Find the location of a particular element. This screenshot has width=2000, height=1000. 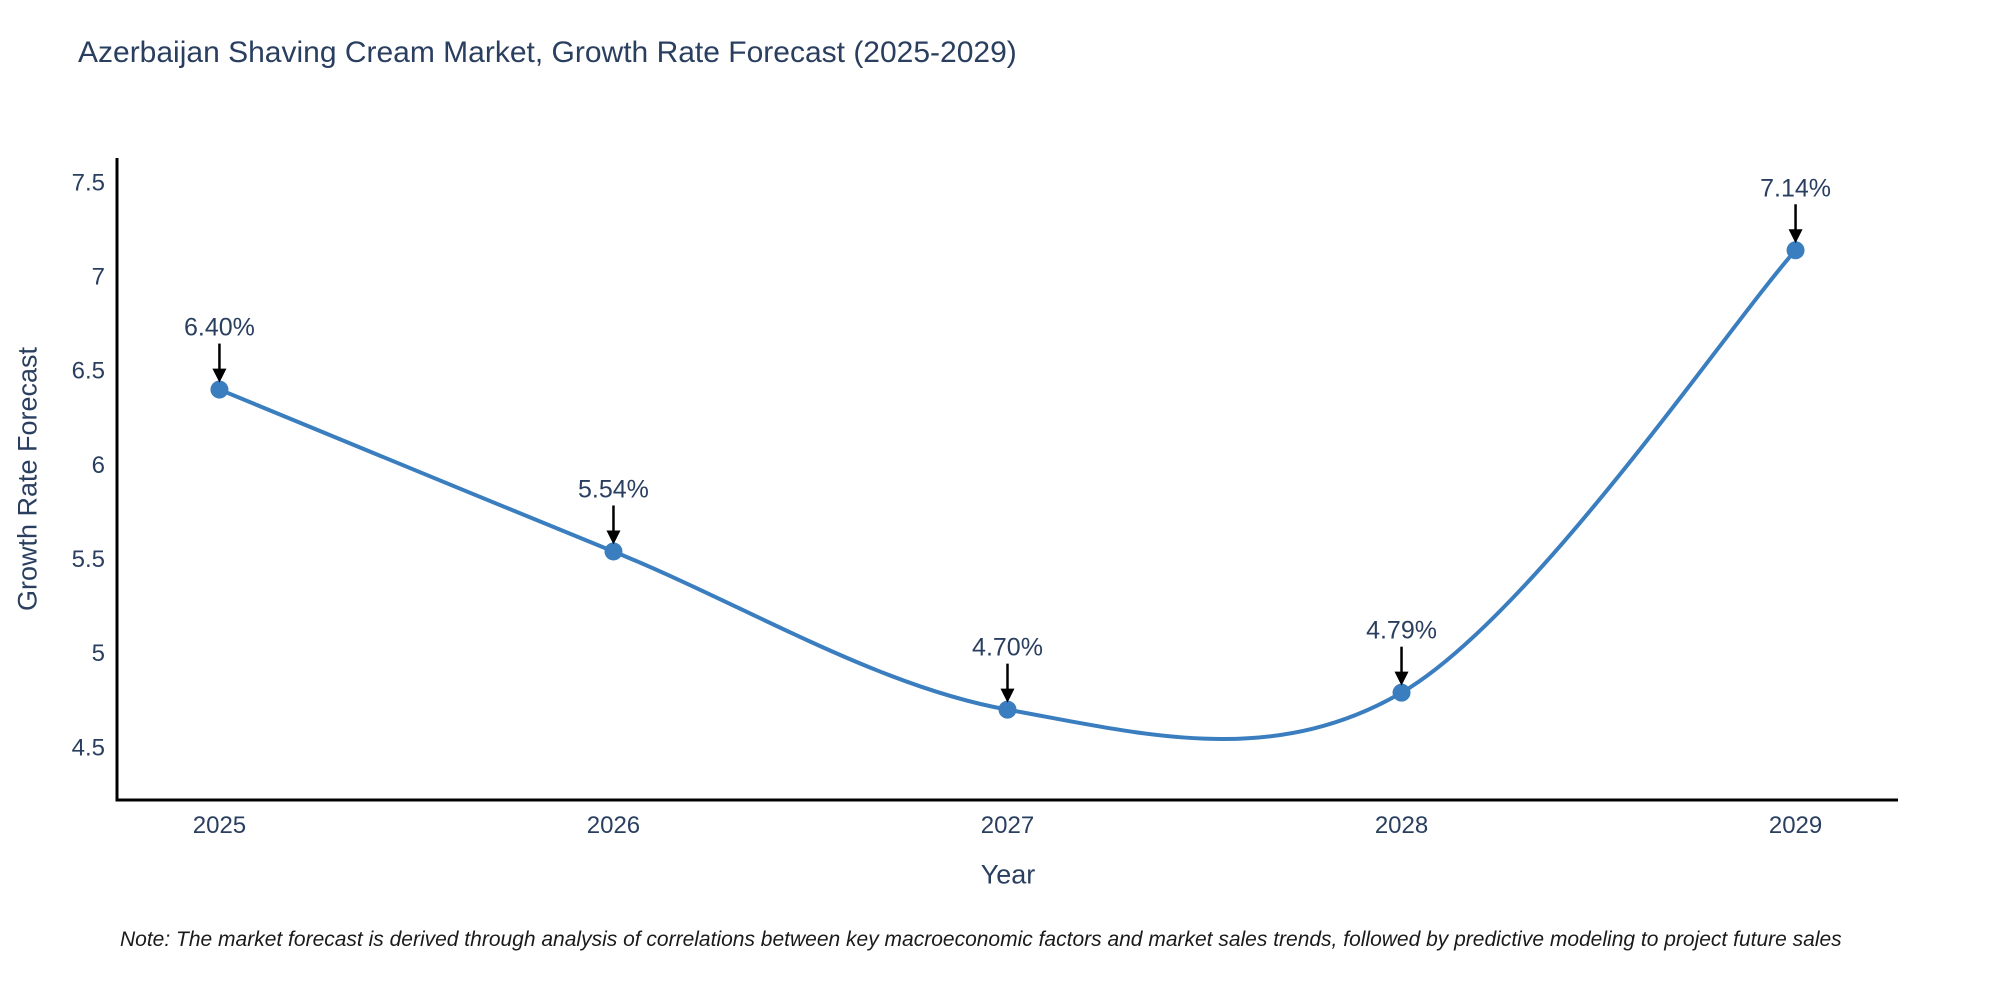

data-point-2029 is located at coordinates (1795, 250).